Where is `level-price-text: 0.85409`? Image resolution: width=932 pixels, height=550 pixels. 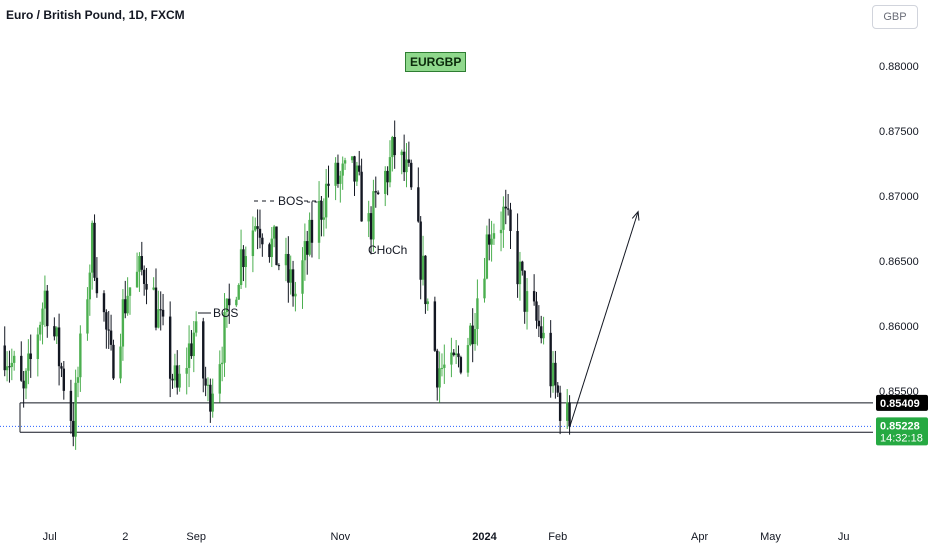 level-price-text: 0.85409 is located at coordinates (900, 404).